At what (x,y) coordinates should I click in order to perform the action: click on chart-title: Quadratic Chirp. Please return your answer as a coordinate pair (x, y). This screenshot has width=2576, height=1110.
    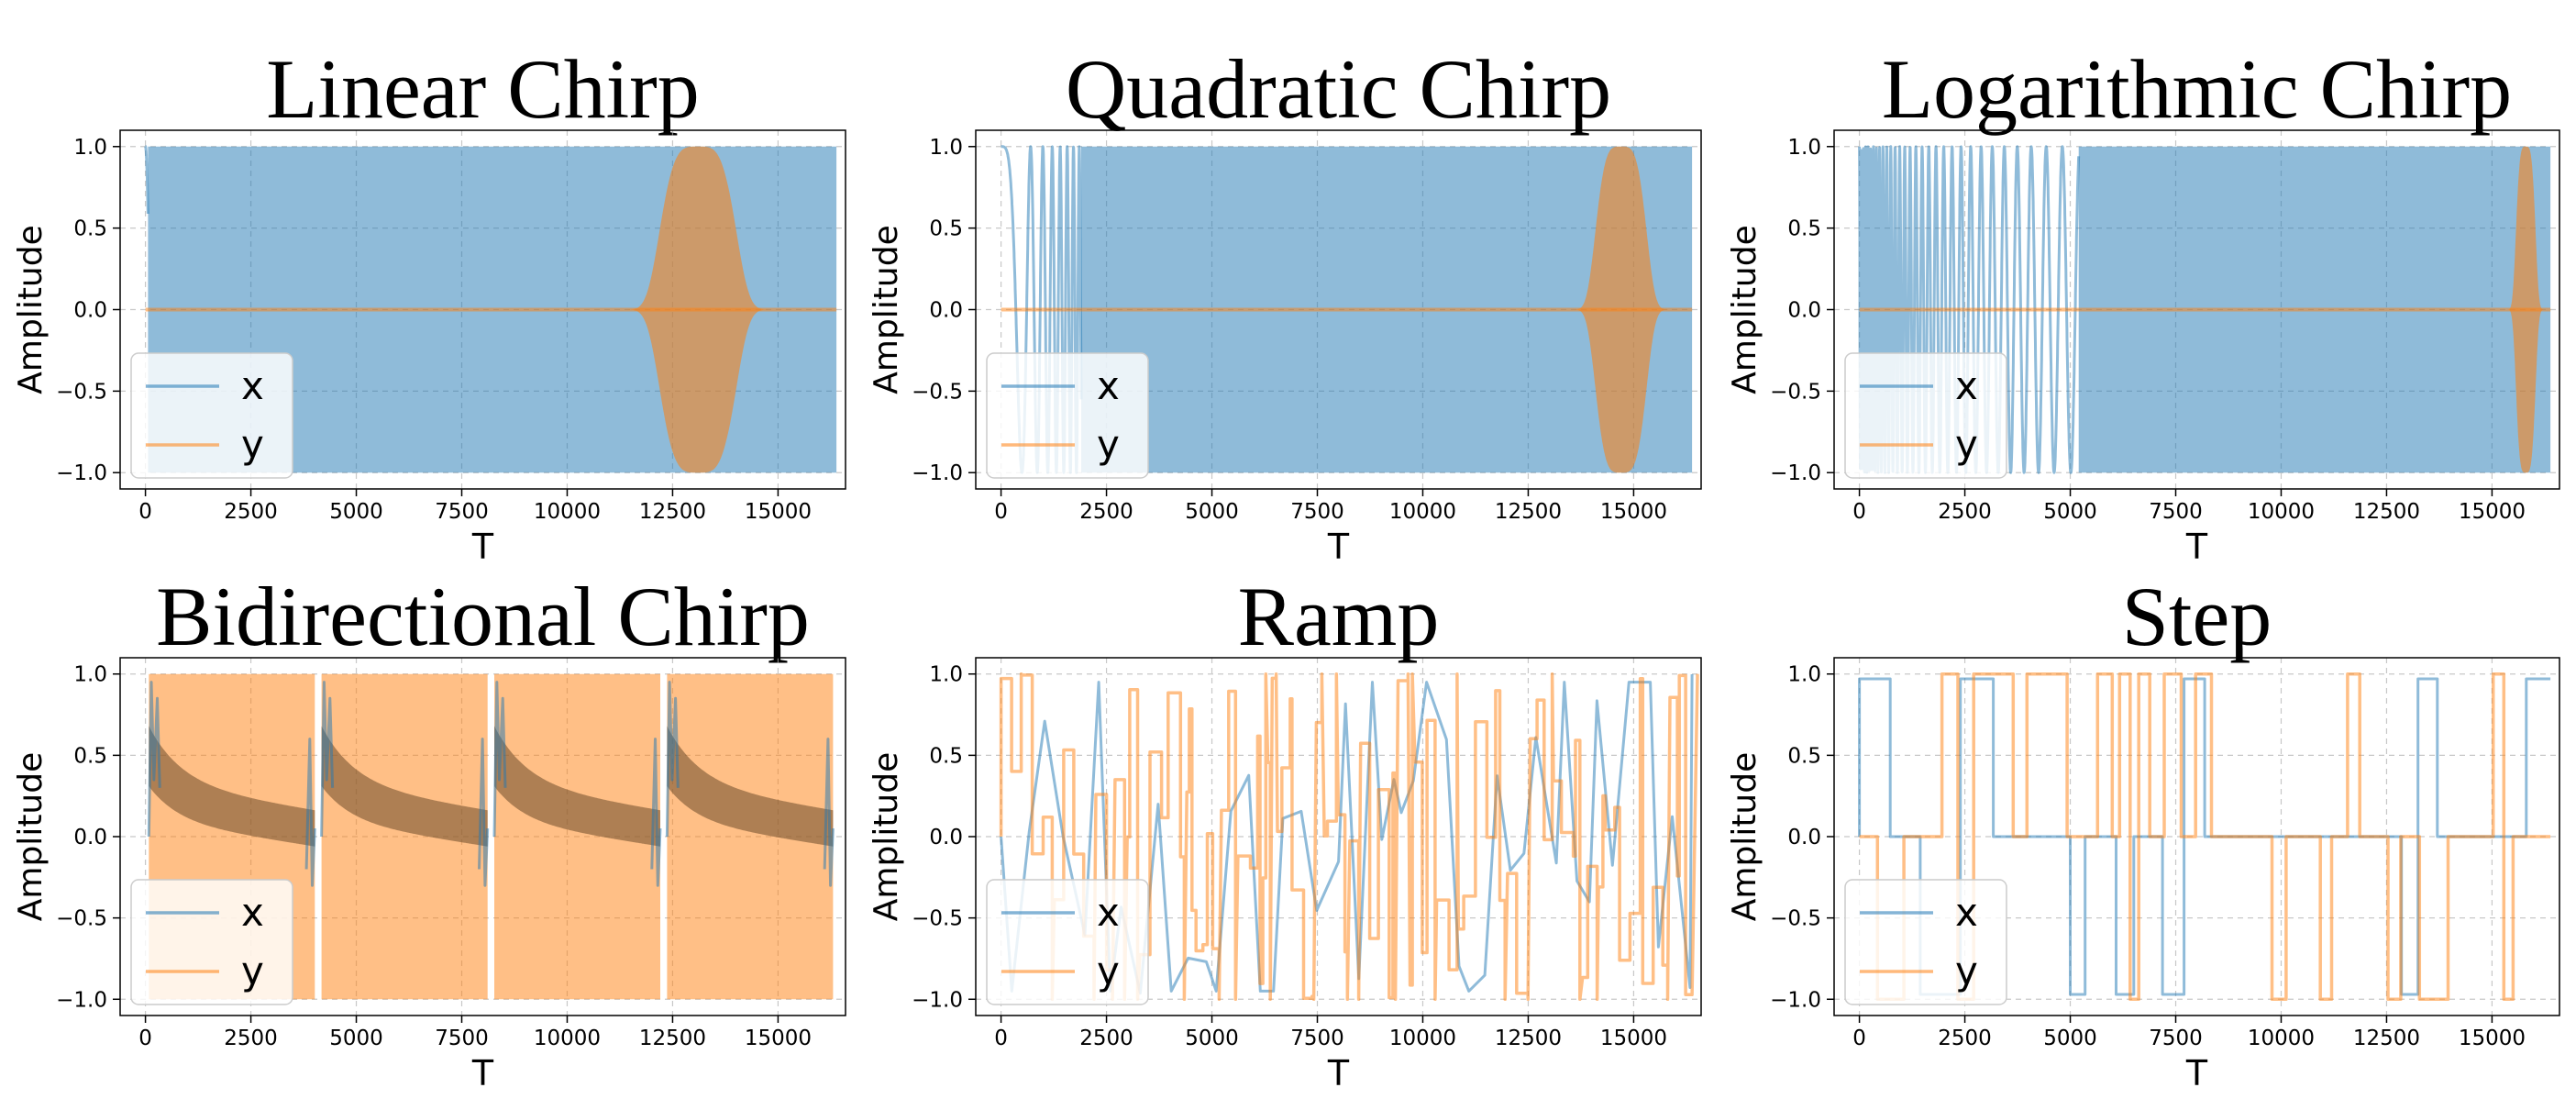
    Looking at the image, I should click on (1338, 89).